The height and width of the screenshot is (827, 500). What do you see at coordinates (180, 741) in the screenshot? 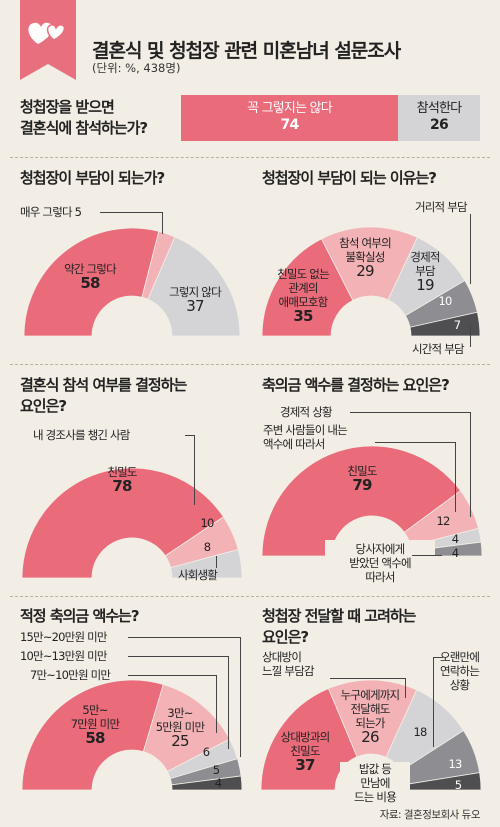
I see `q6-s2-value: 25` at bounding box center [180, 741].